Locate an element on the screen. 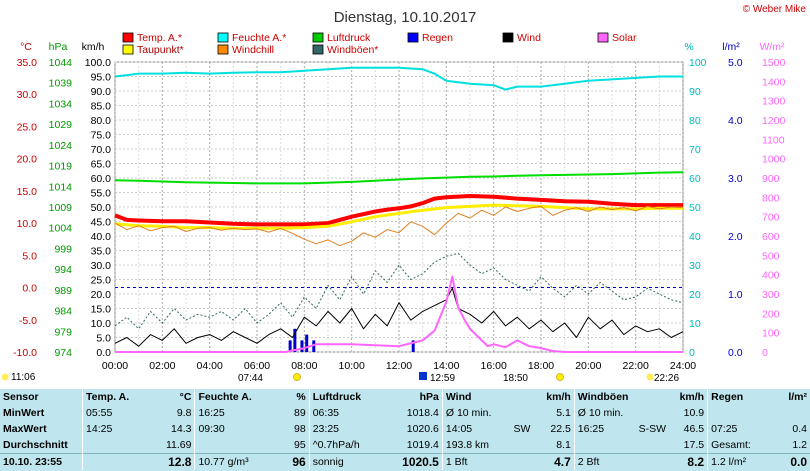 This screenshot has height=471, width=810. rain-value: 1.2 is located at coordinates (799, 445).